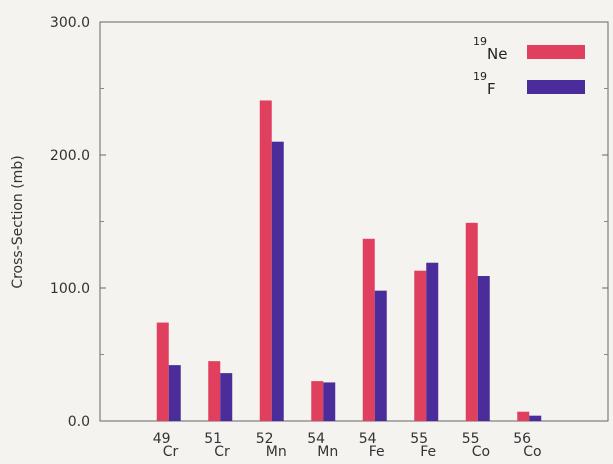 Image resolution: width=613 pixels, height=464 pixels. Describe the element at coordinates (491, 89) in the screenshot. I see `legend-label: F` at that location.